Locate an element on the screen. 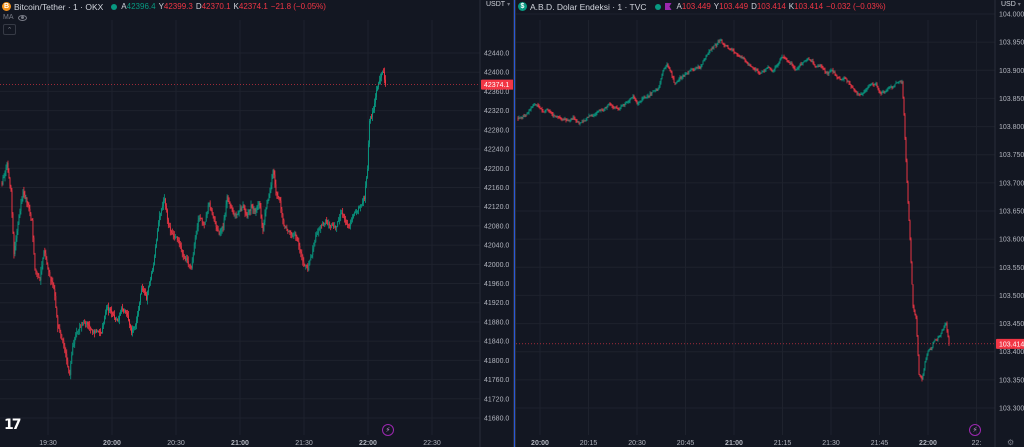 This screenshot has width=1024, height=447. open-label: A is located at coordinates (679, 6).